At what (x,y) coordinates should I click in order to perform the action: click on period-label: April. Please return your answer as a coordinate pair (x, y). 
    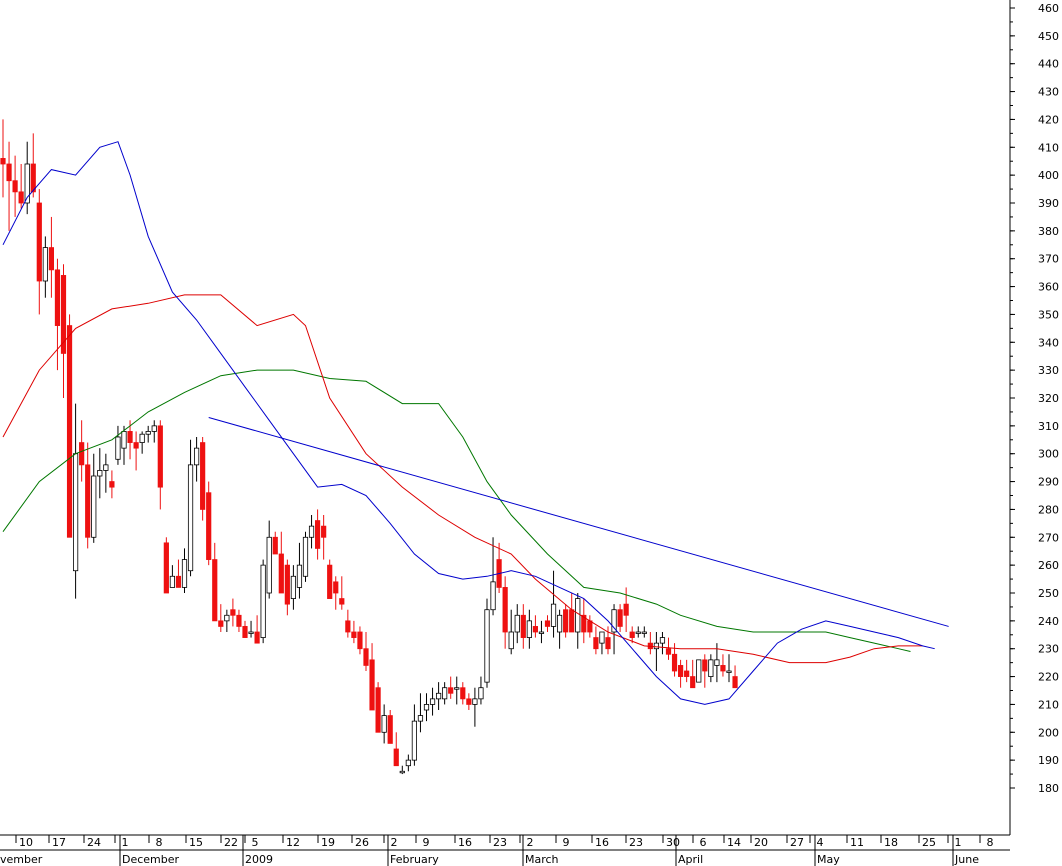
    Looking at the image, I should click on (690, 859).